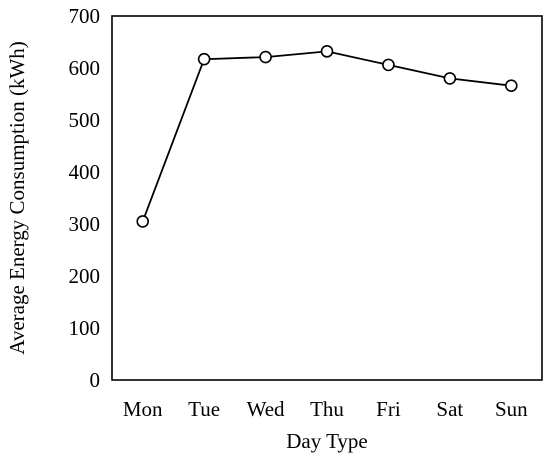  Describe the element at coordinates (327, 441) in the screenshot. I see `x-axis-title: Day Type` at that location.